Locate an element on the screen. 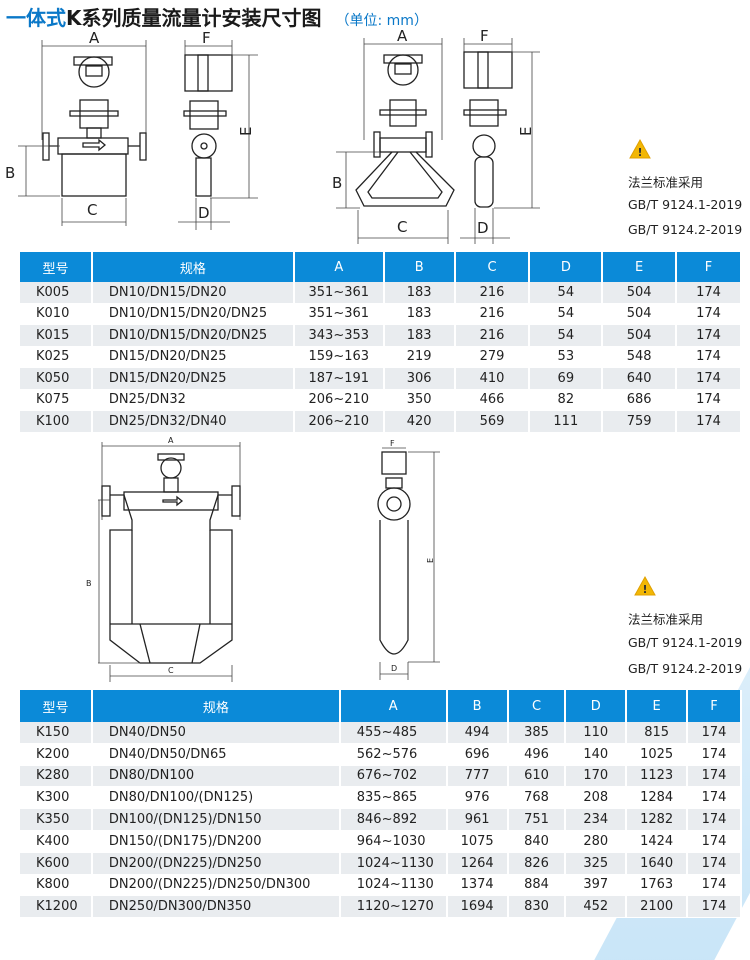  dimension-cell: 976 is located at coordinates (477, 798).